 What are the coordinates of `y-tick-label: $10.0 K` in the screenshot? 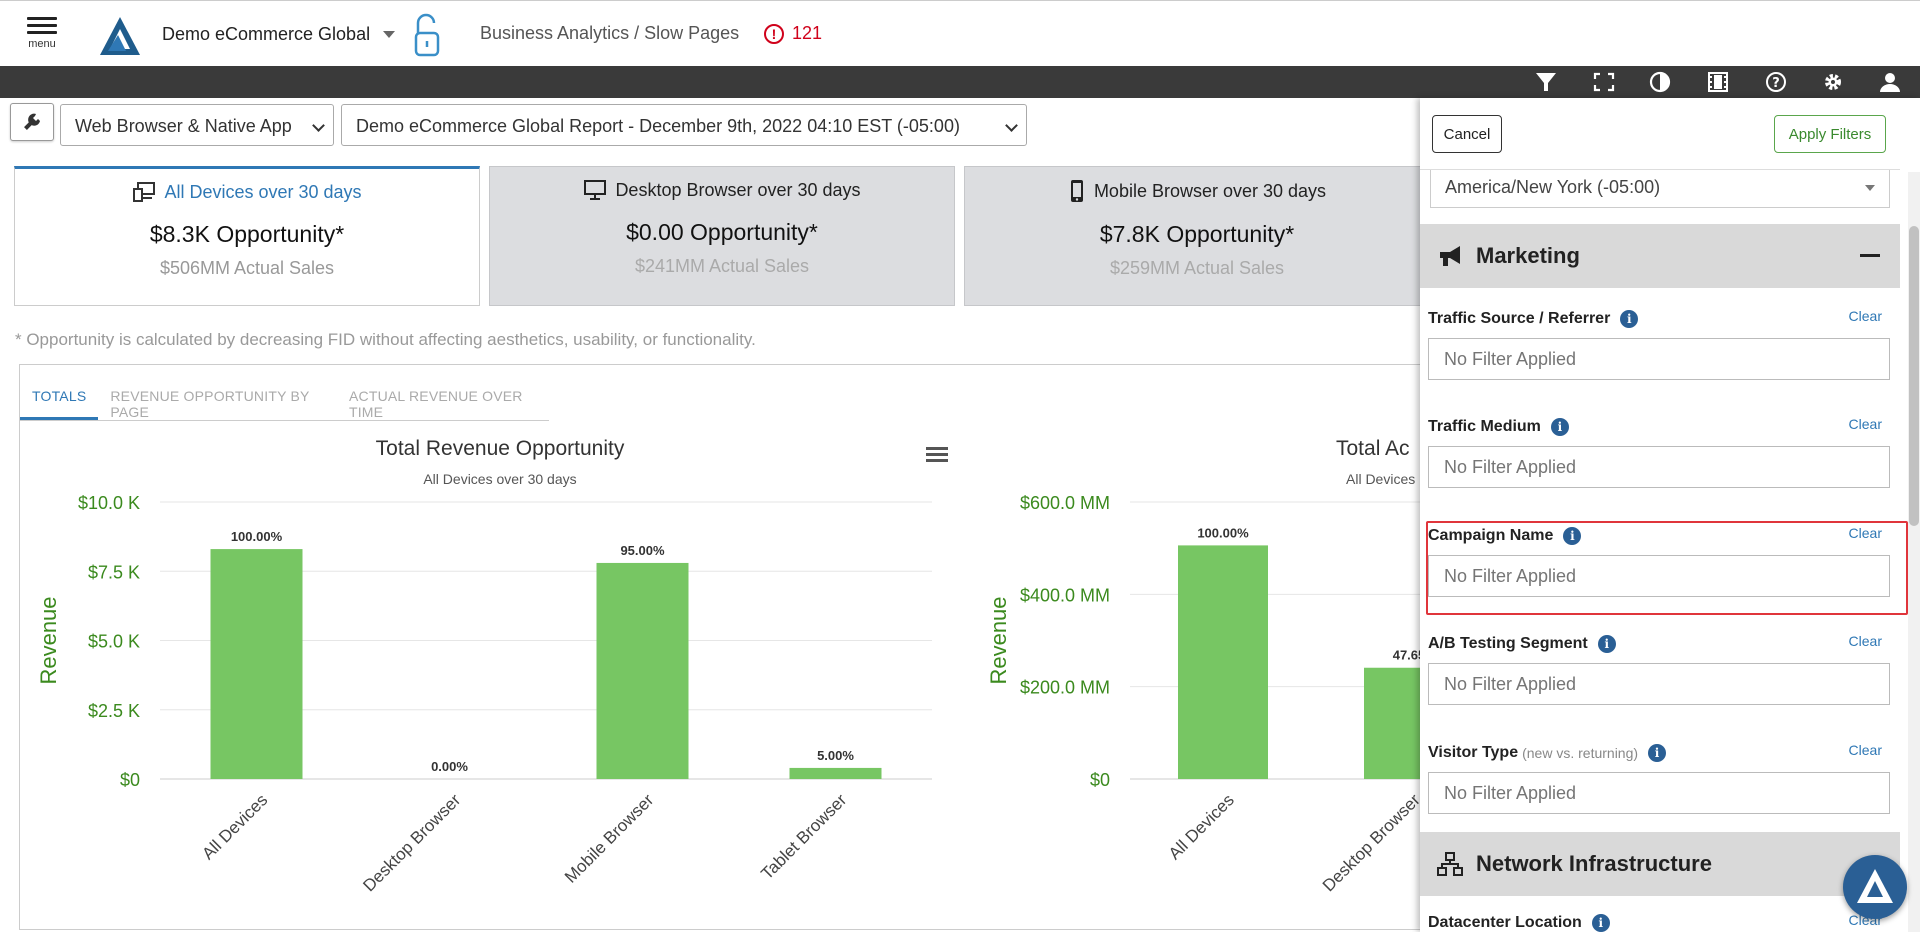 It's located at (109, 503).